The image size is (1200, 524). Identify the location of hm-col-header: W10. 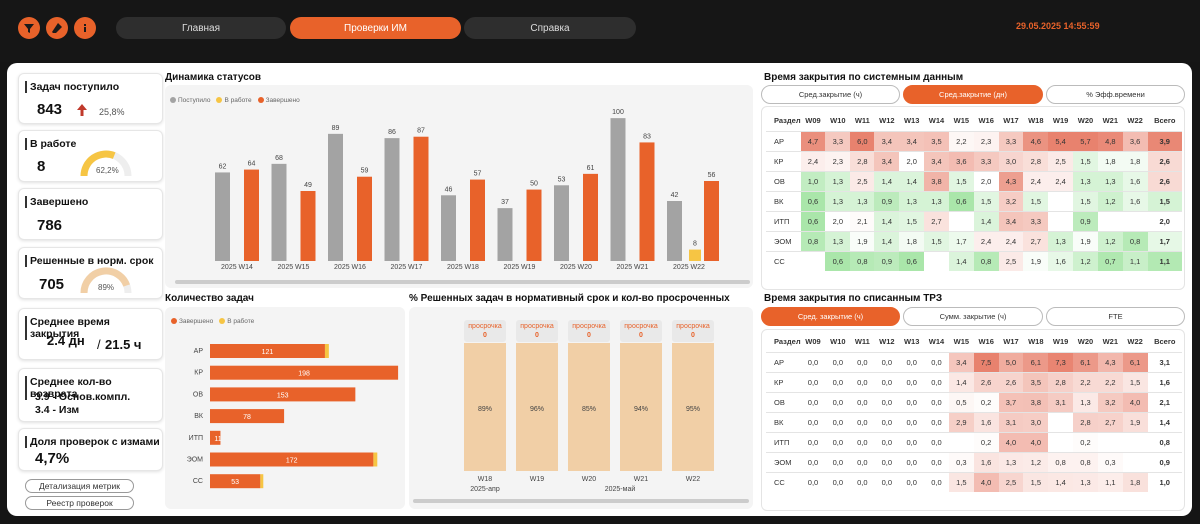
(838, 342).